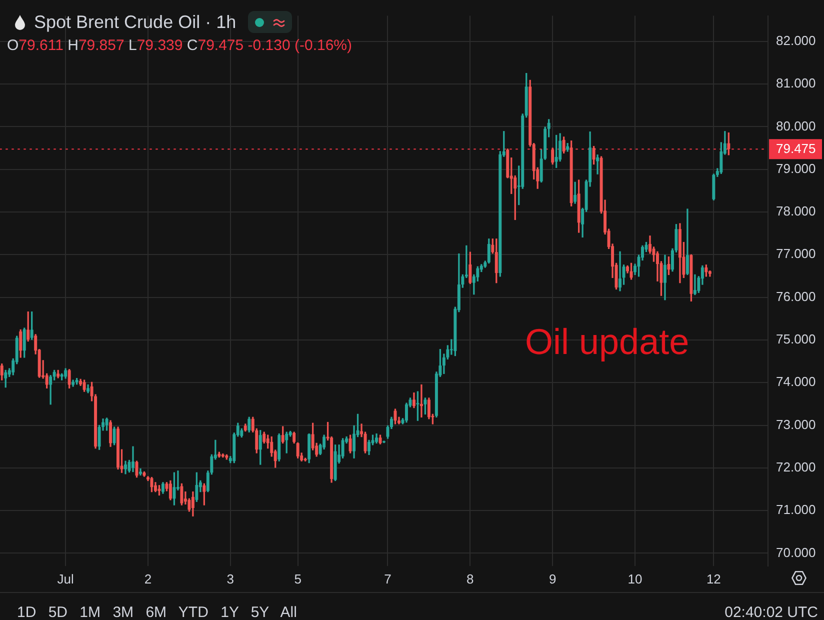 The image size is (824, 620). I want to click on chart-title: Spot Brent Crude Oil · 1h, so click(135, 22).